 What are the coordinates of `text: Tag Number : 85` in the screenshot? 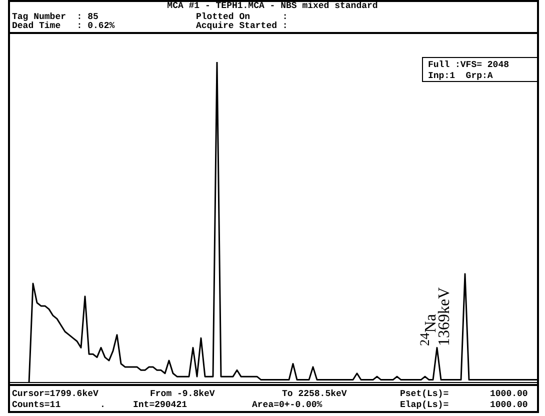 It's located at (55, 17).